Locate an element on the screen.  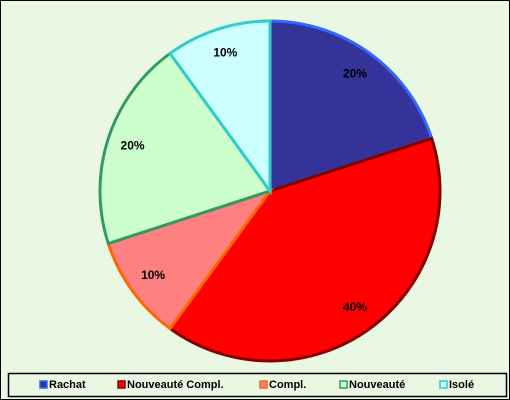
legend-label: Nouveauté Compl. is located at coordinates (175, 385).